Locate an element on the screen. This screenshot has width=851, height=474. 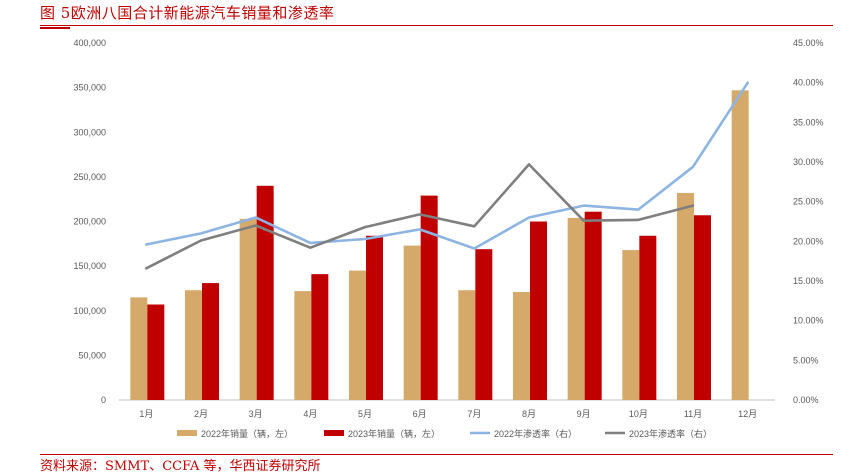
left-axis-tick-label: 200,000 is located at coordinates (89, 222).